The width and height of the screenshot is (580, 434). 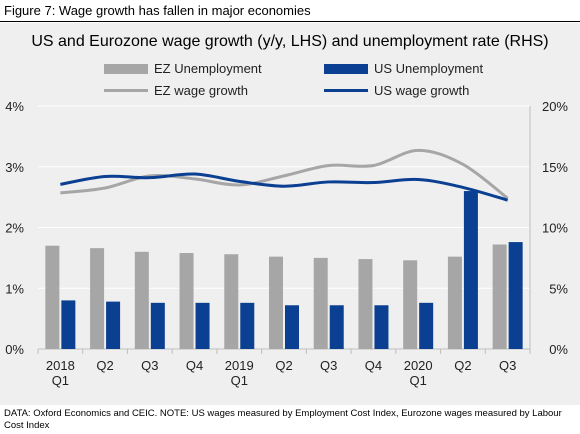 I want to click on left-tick-label: 0%, so click(x=14, y=349).